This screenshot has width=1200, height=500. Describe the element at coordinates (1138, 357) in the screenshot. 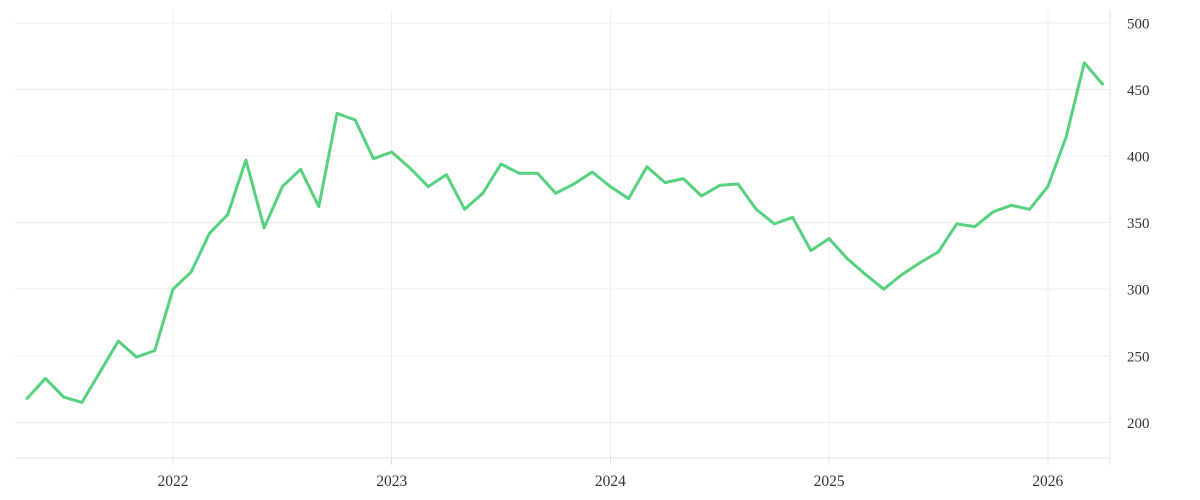

I see `y-tick-label: 250` at that location.